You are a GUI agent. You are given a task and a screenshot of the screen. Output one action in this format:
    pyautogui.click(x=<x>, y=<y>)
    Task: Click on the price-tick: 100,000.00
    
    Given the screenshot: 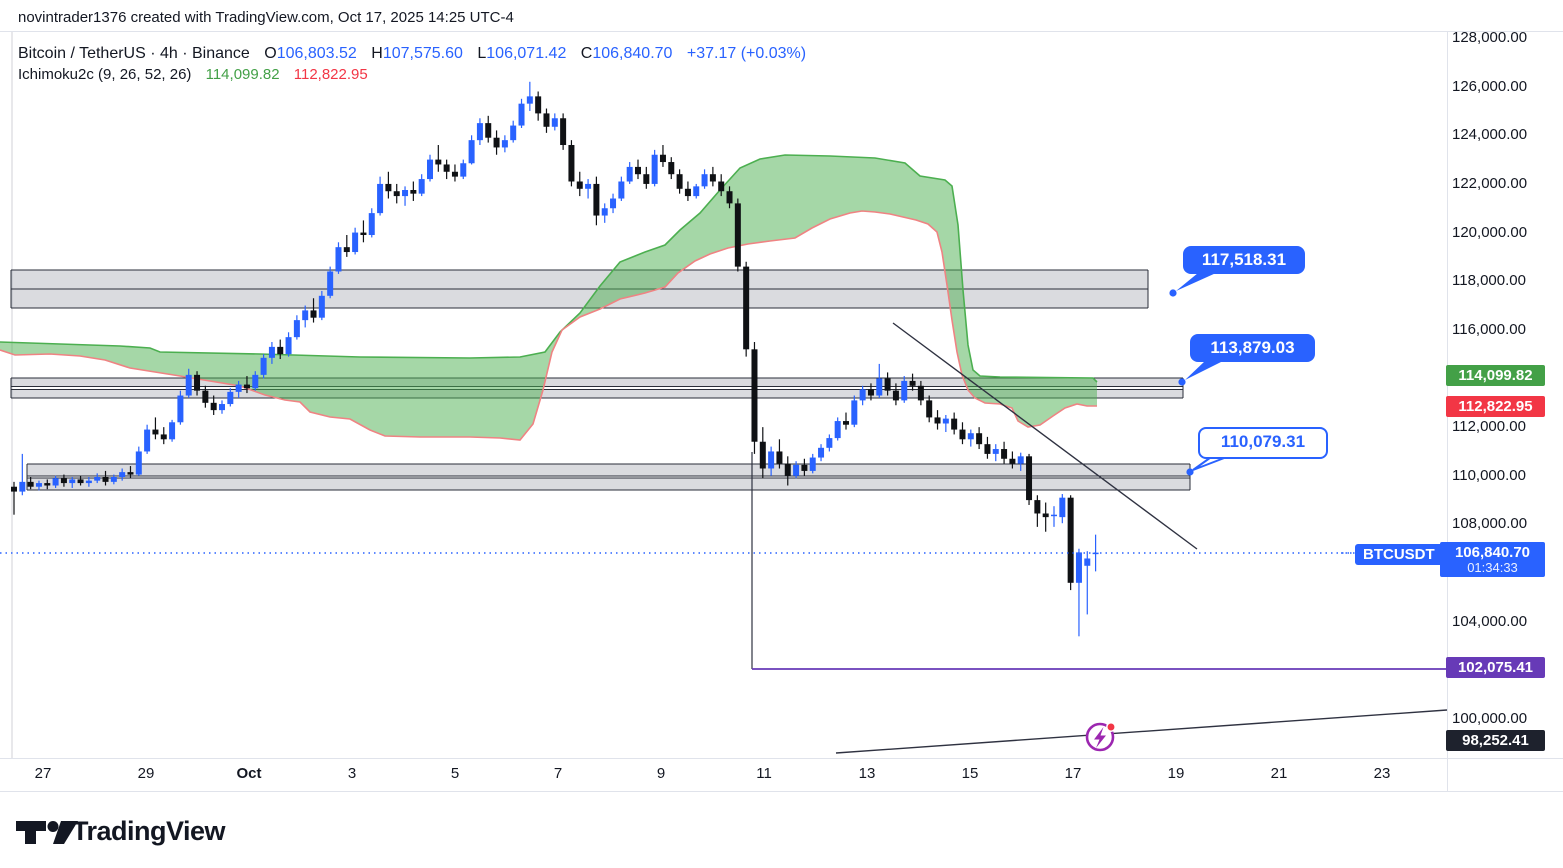 What is the action you would take?
    pyautogui.click(x=1490, y=718)
    